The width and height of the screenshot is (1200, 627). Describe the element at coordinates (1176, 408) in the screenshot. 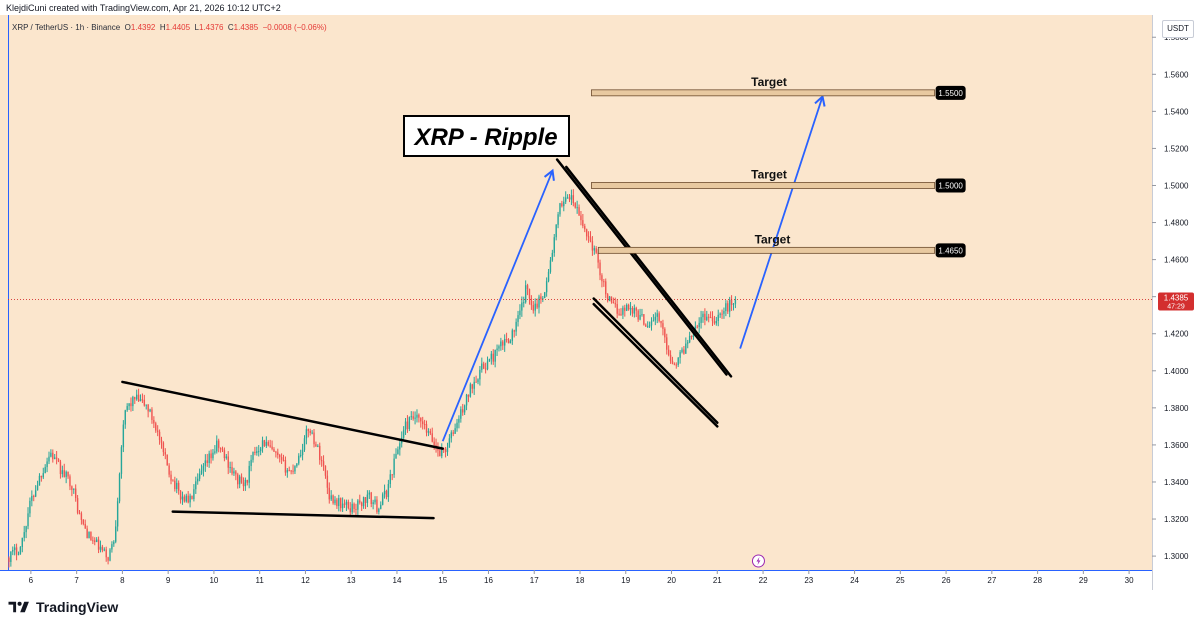

I see `y-tick-label: 1.3800` at that location.